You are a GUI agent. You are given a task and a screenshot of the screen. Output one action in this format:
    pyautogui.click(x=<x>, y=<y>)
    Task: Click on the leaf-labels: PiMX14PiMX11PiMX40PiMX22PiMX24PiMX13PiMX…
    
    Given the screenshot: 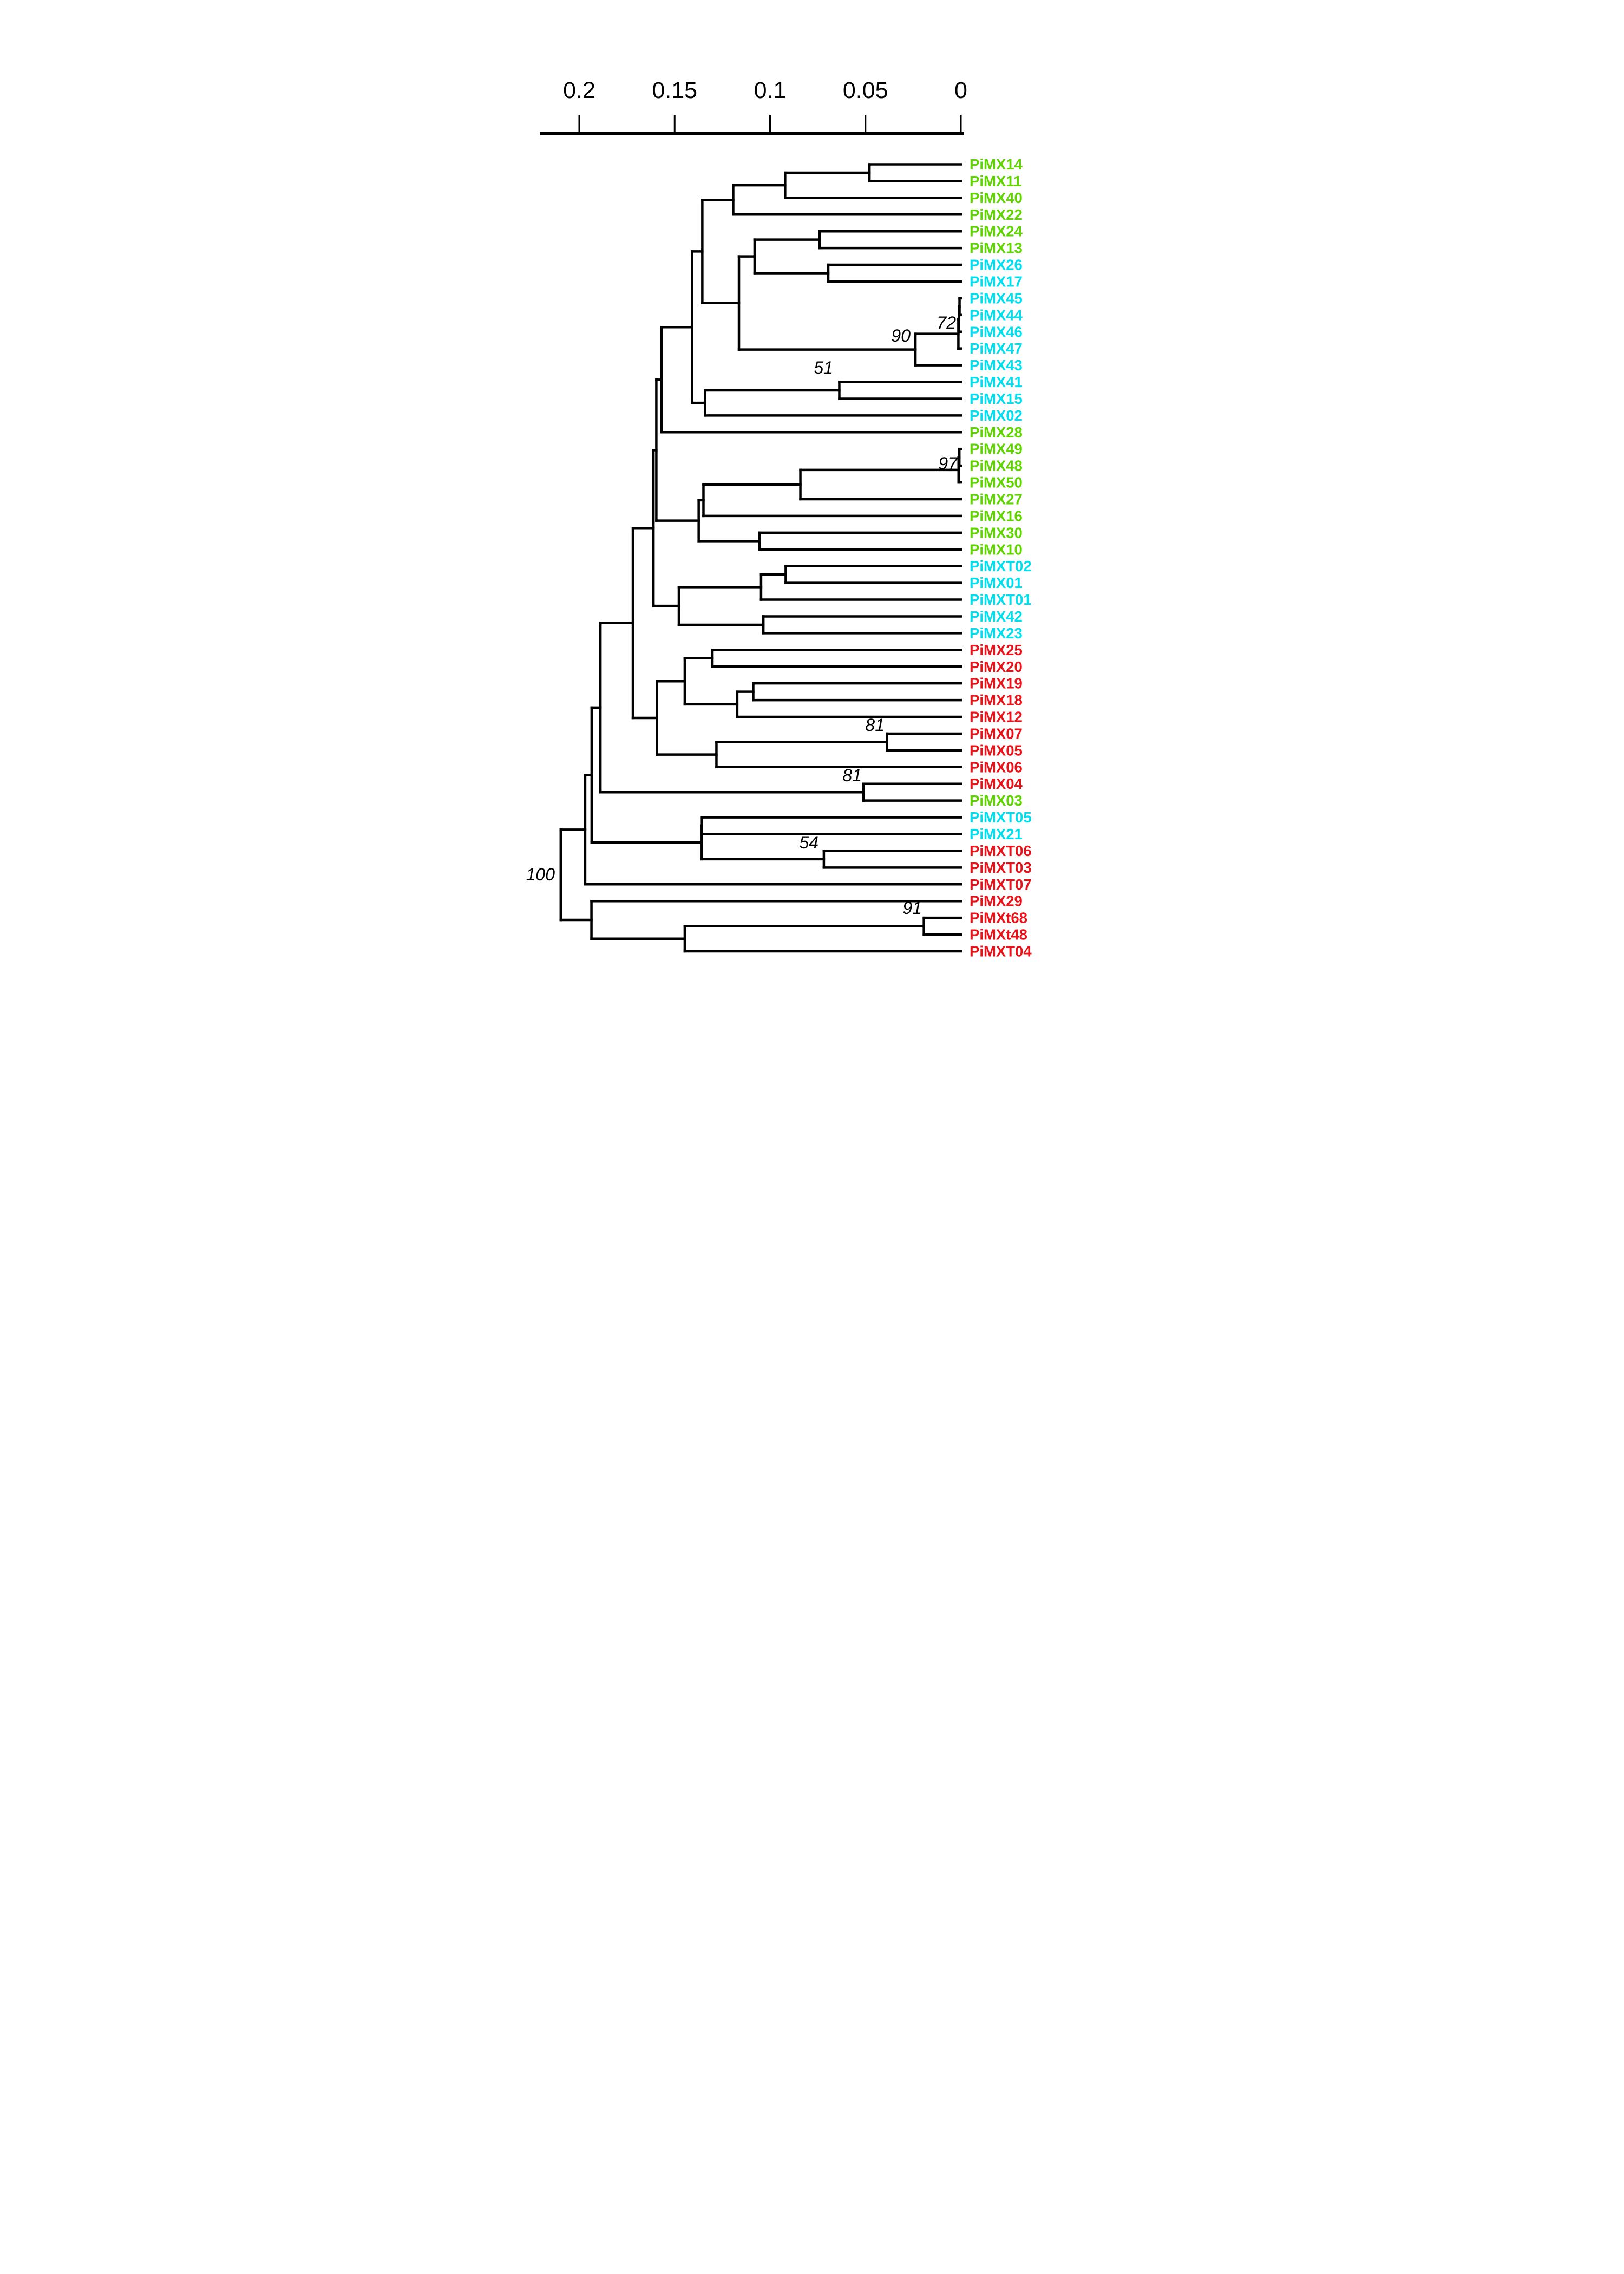 What is the action you would take?
    pyautogui.click(x=1001, y=557)
    